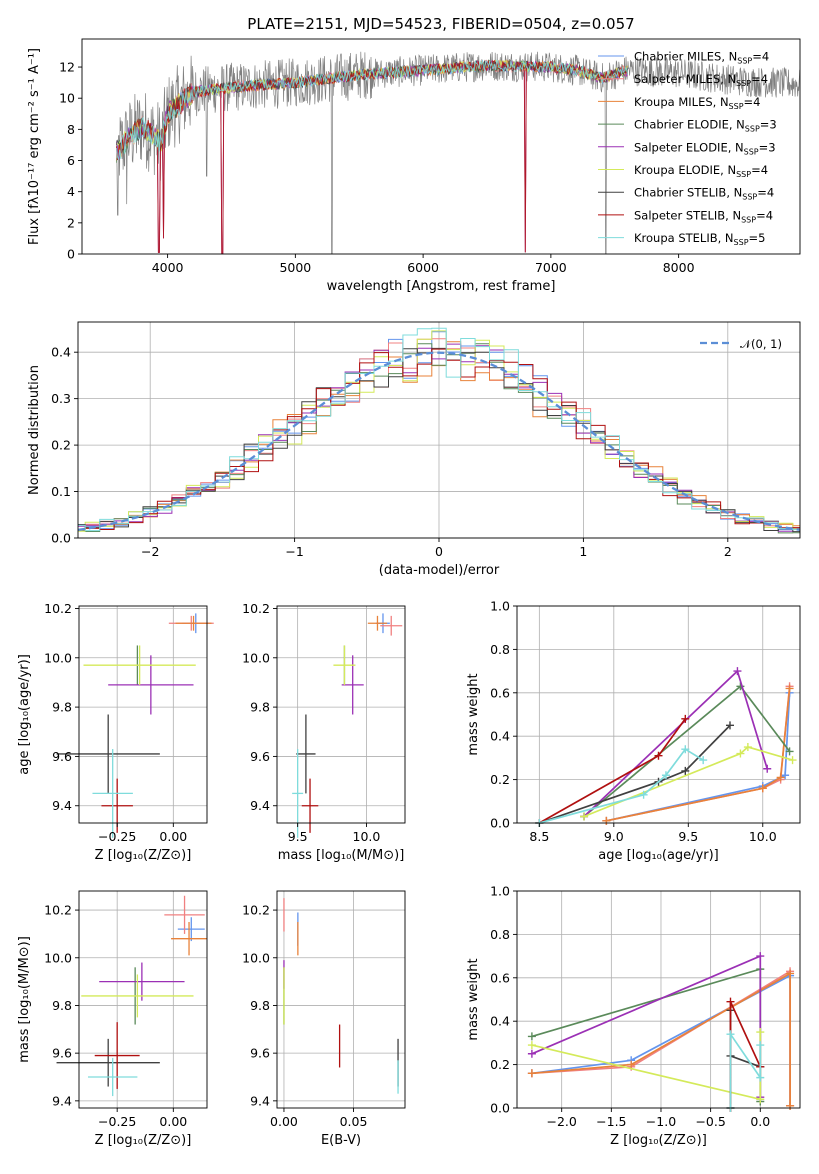 The height and width of the screenshot is (1174, 819). I want to click on x-tick-label: 0.0, so click(760, 1121).